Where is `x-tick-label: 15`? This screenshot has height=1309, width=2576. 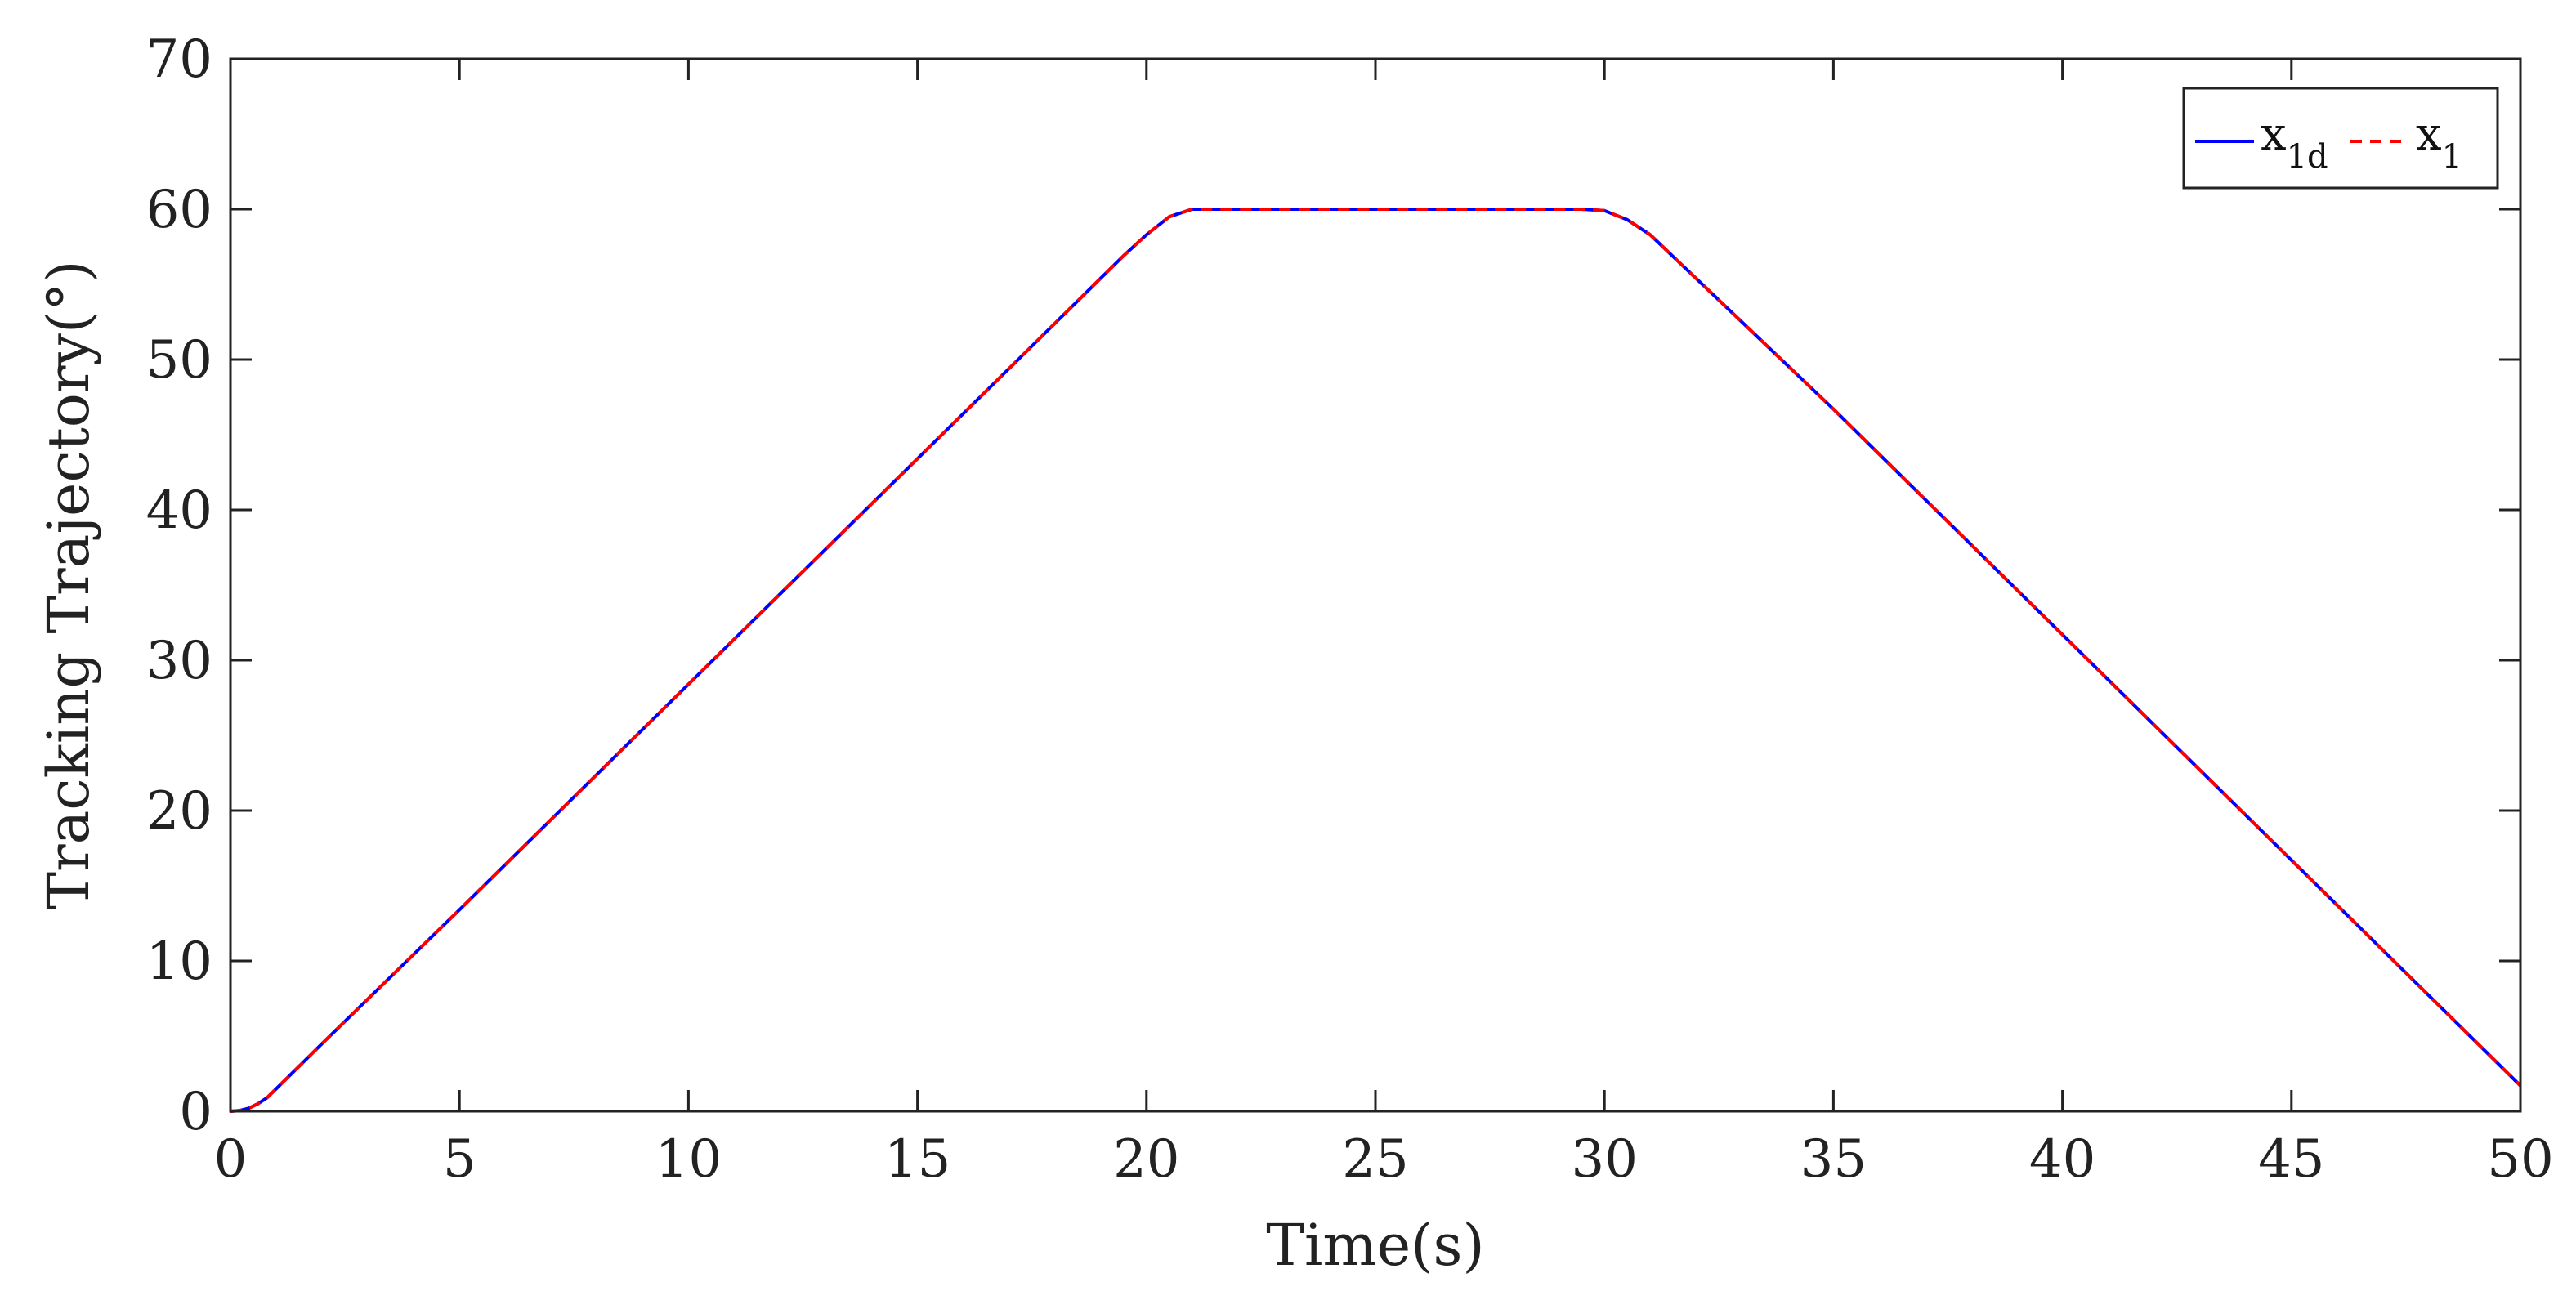 x-tick-label: 15 is located at coordinates (917, 1159).